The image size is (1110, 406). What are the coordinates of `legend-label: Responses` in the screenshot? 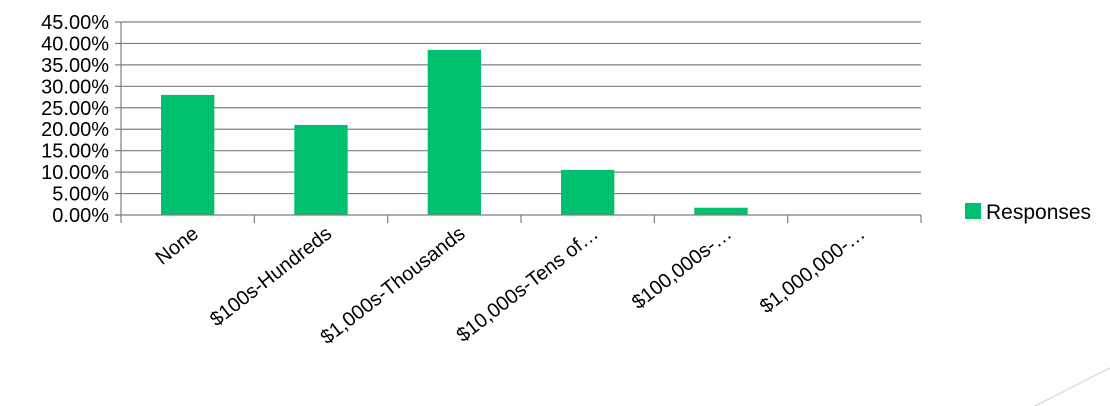 It's located at (1038, 212).